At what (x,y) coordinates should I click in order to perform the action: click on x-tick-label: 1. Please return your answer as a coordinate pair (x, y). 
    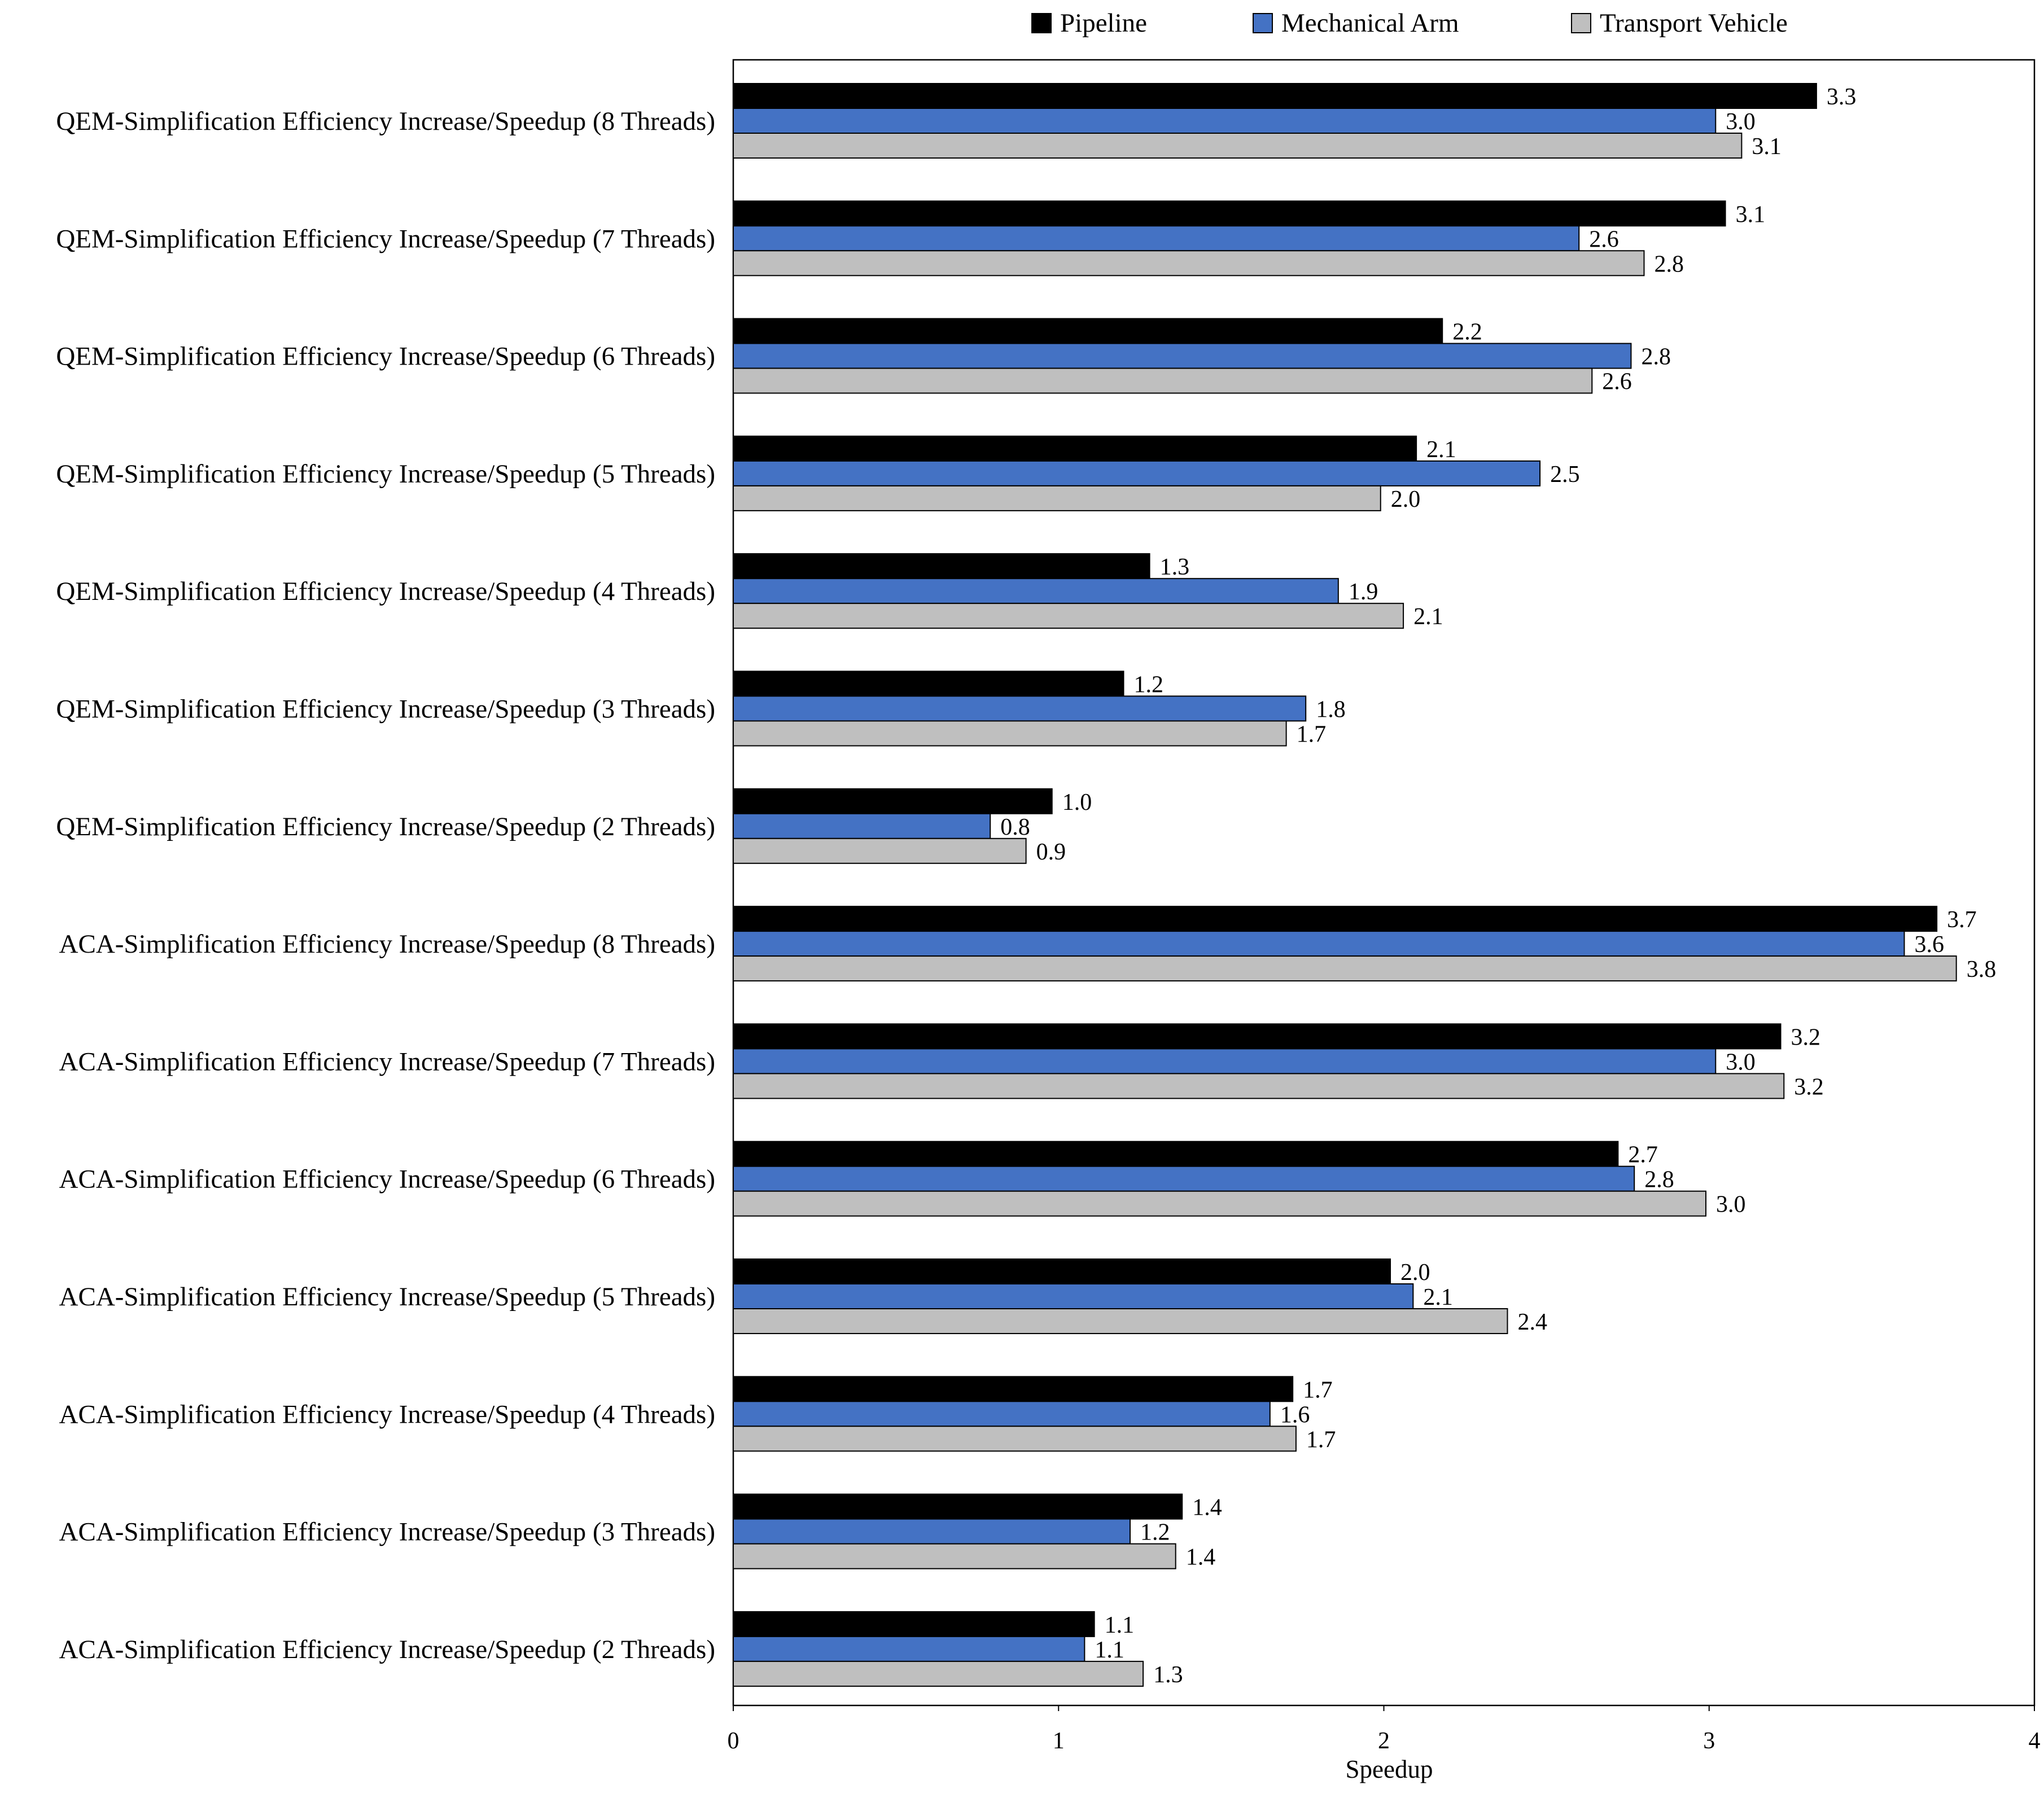
    Looking at the image, I should click on (1059, 1741).